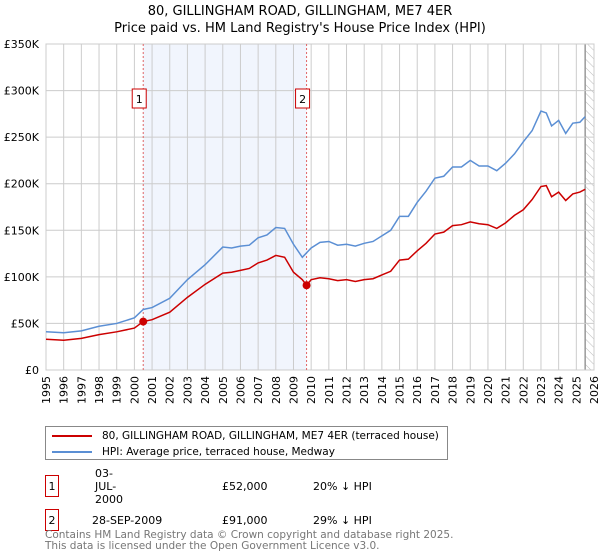 The height and width of the screenshot is (560, 600). I want to click on legend-swatch-blue, so click(72, 452).